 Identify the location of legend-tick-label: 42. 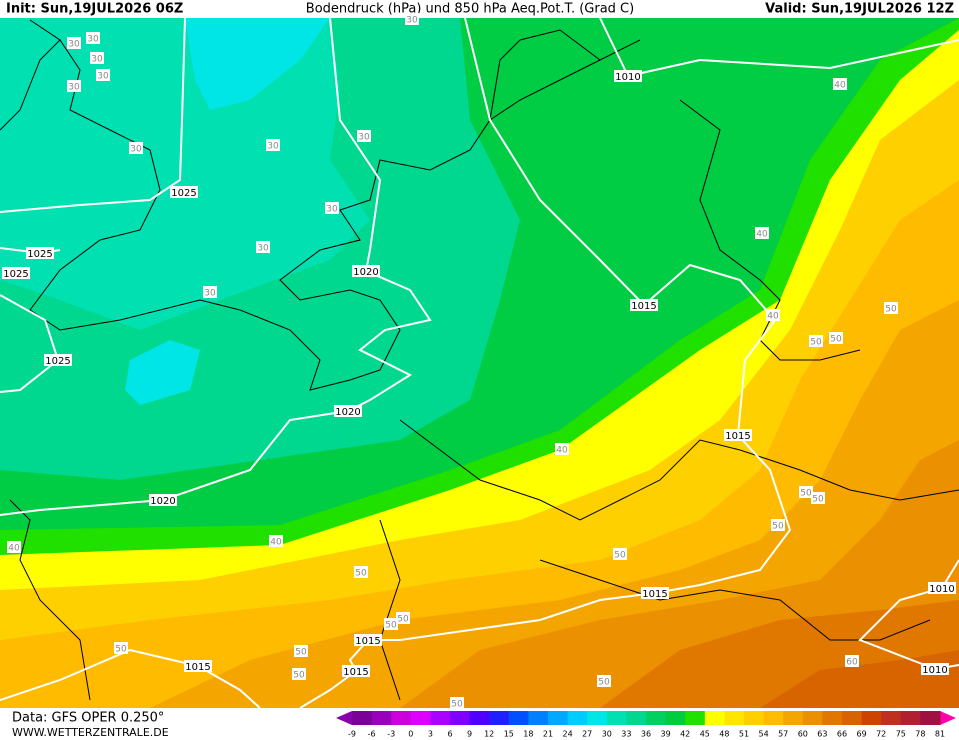
(685, 734).